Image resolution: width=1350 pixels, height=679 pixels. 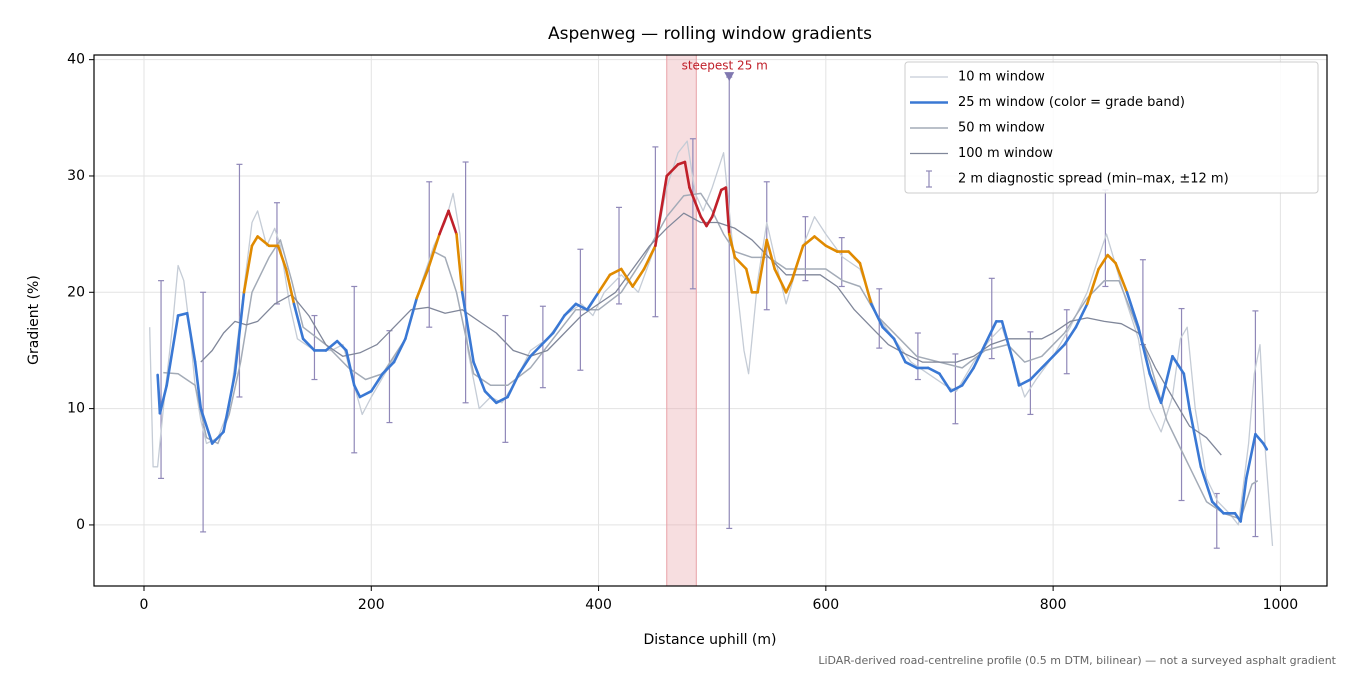 What do you see at coordinates (80, 525) in the screenshot?
I see `y-tick-label: 0` at bounding box center [80, 525].